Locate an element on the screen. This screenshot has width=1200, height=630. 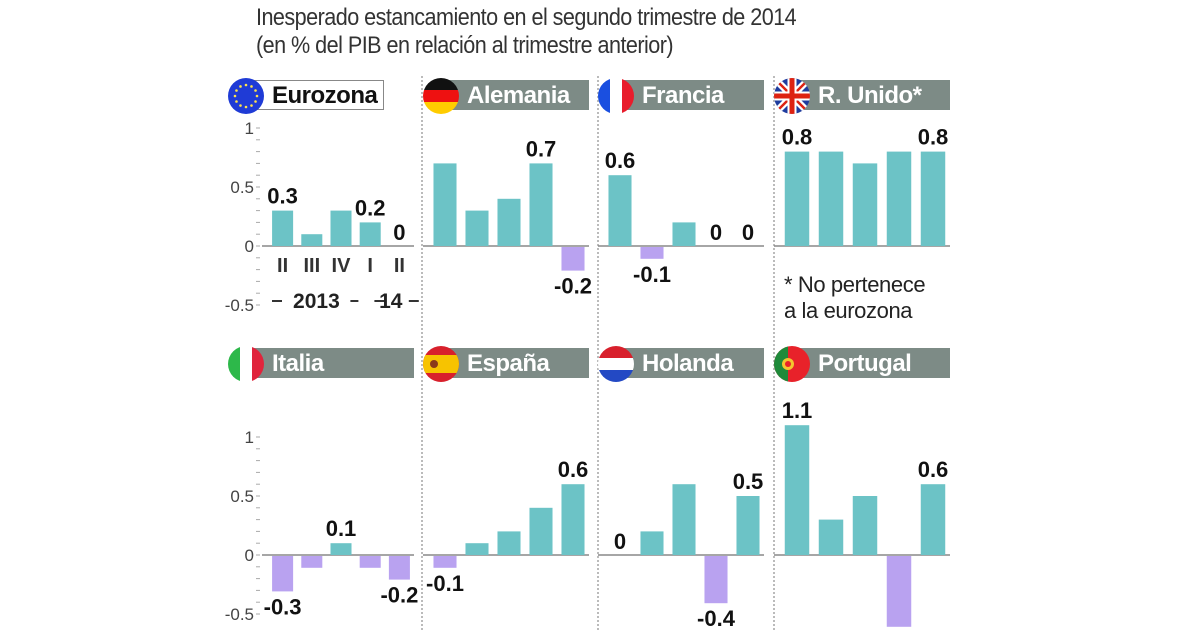
flag-it-icon is located at coordinates (246, 364).